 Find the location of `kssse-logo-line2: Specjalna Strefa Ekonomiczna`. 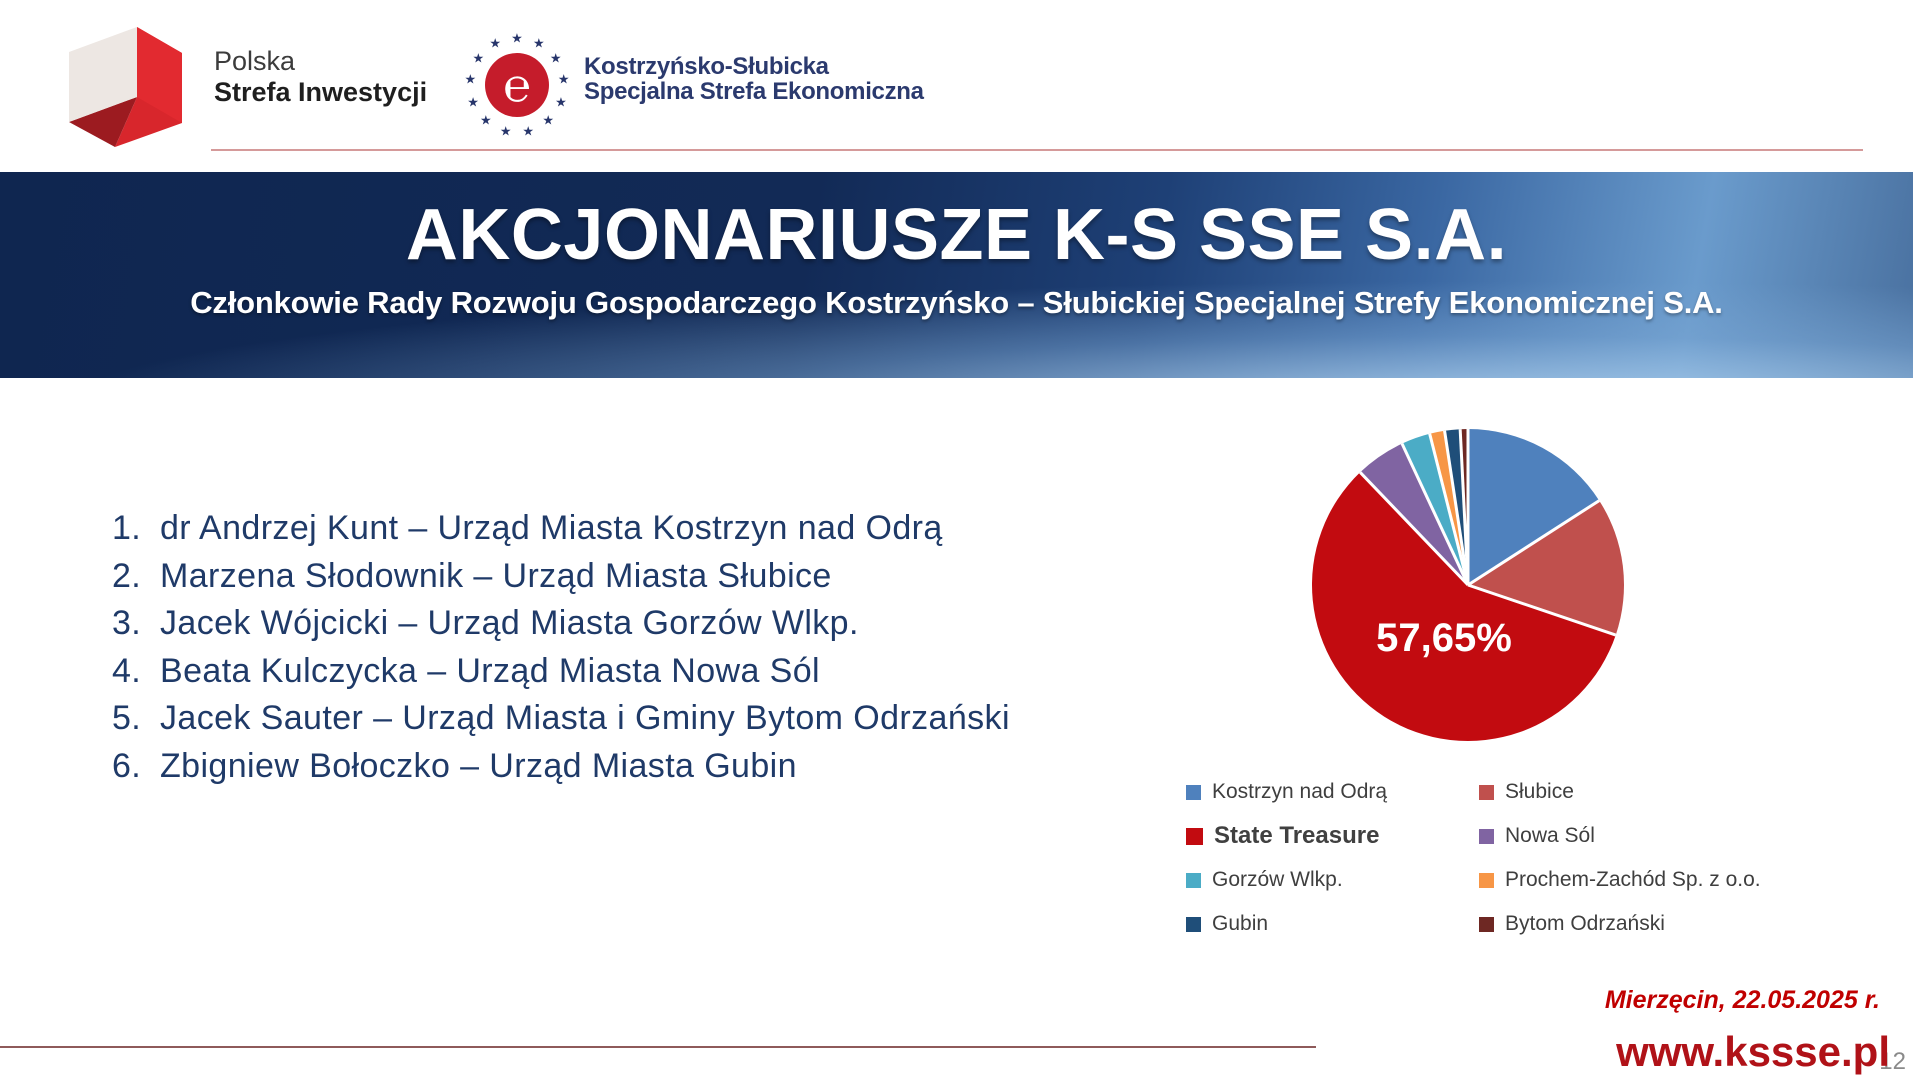

kssse-logo-line2: Specjalna Strefa Ekonomiczna is located at coordinates (754, 91).